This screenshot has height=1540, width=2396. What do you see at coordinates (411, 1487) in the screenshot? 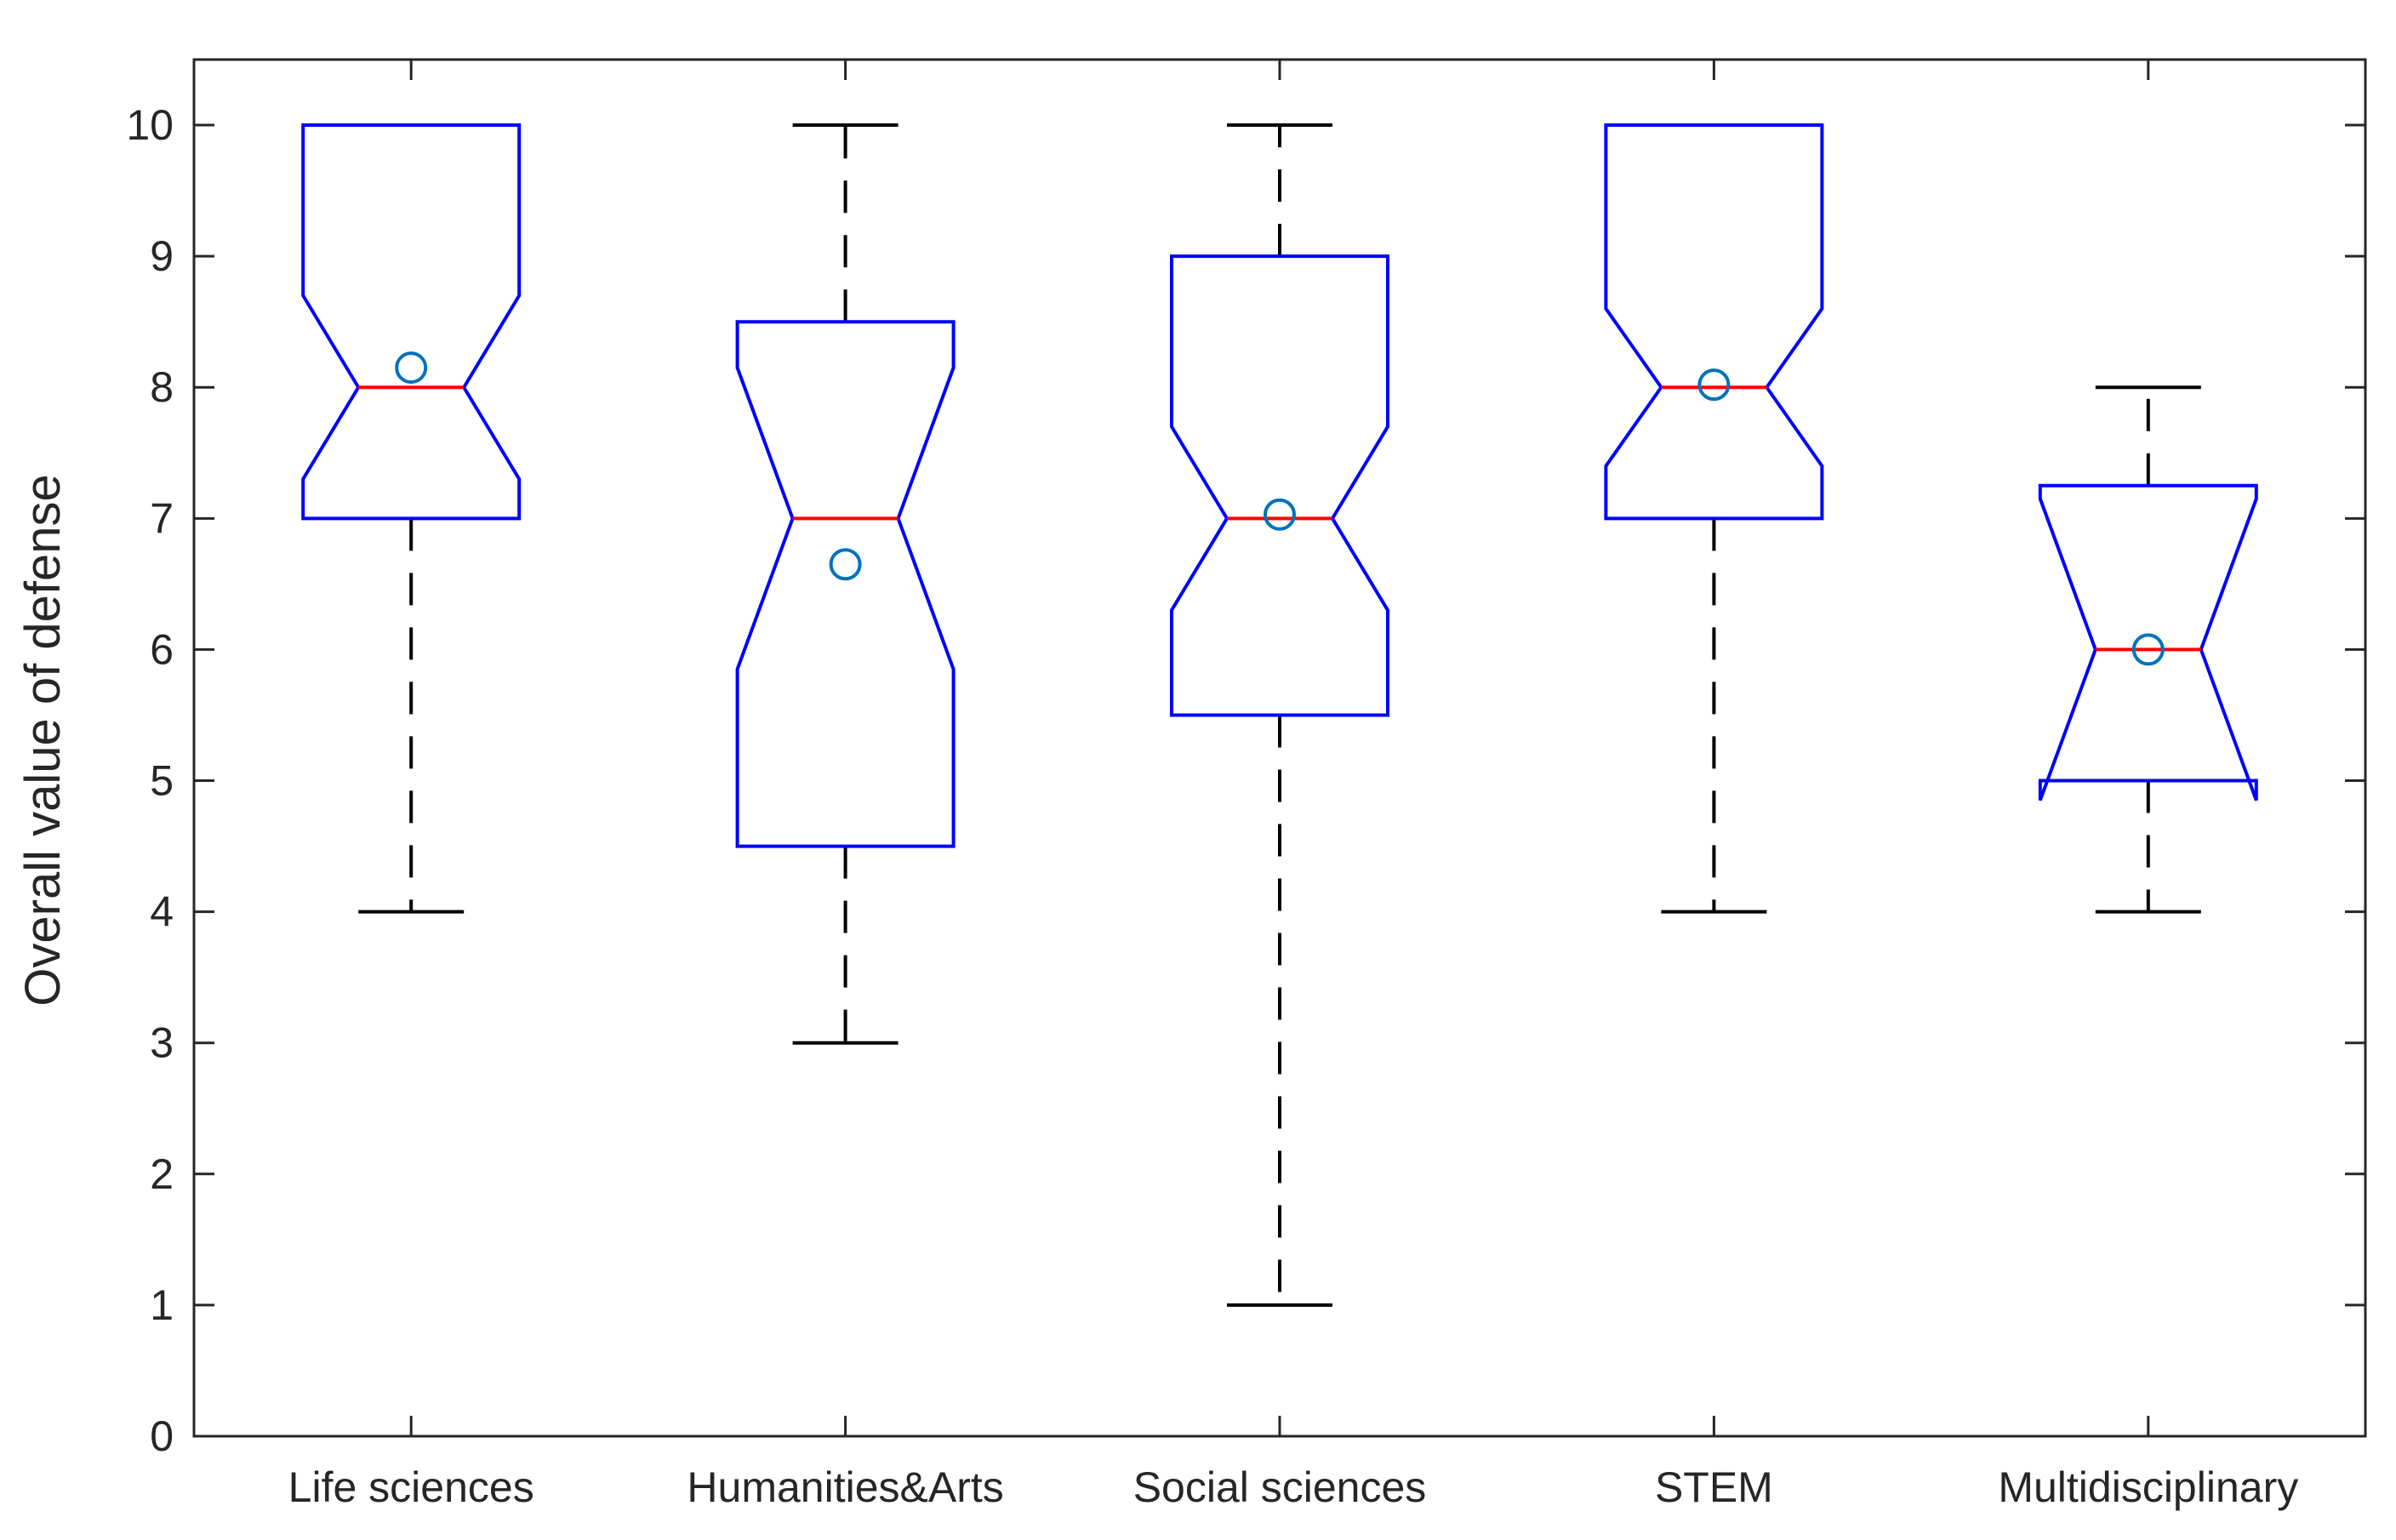
I see `x-tick-label: Life sciences` at bounding box center [411, 1487].